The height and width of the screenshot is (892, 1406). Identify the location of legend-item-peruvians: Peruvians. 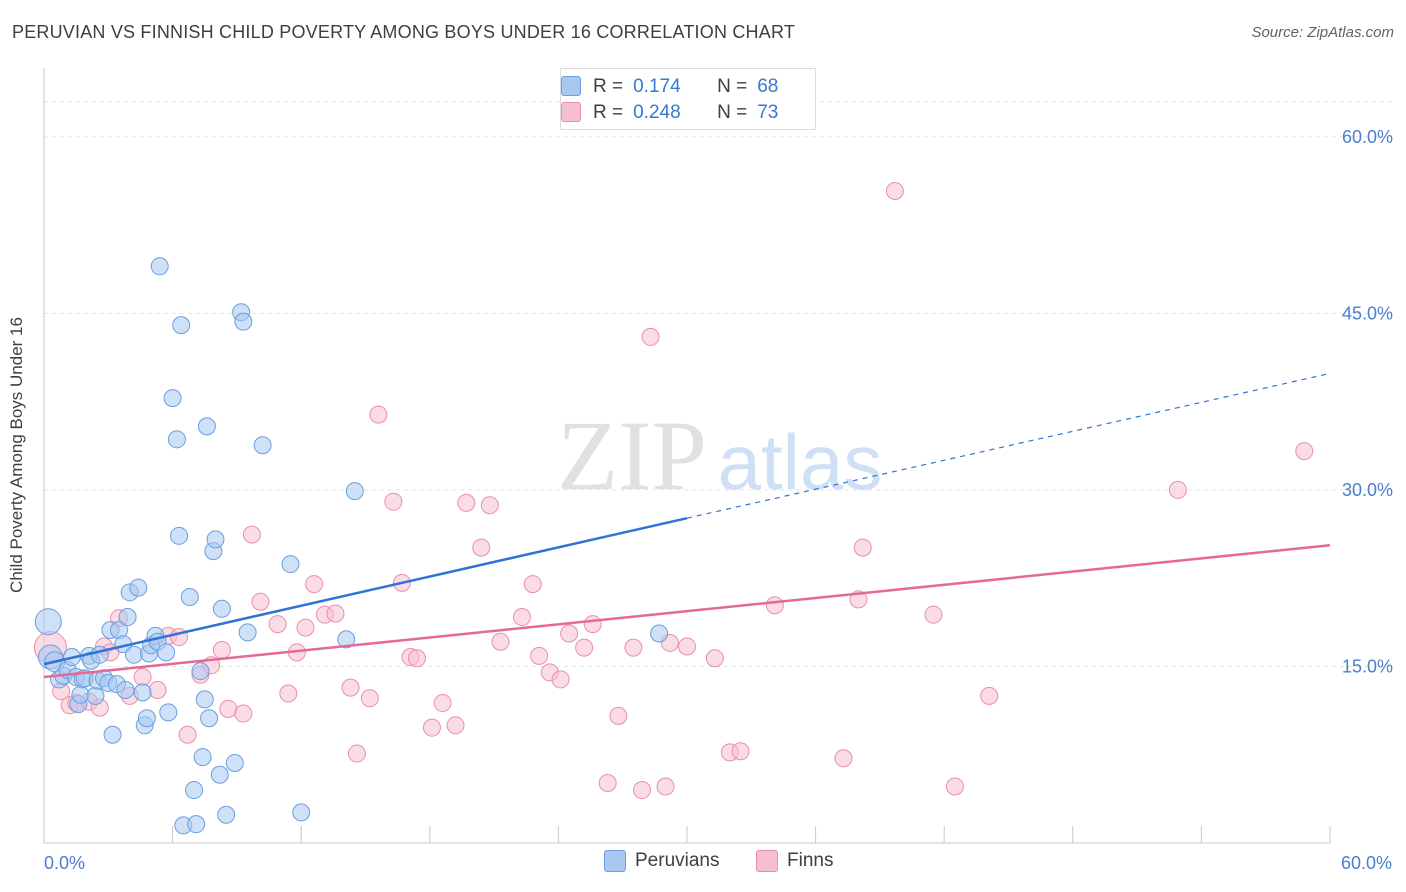
(662, 861).